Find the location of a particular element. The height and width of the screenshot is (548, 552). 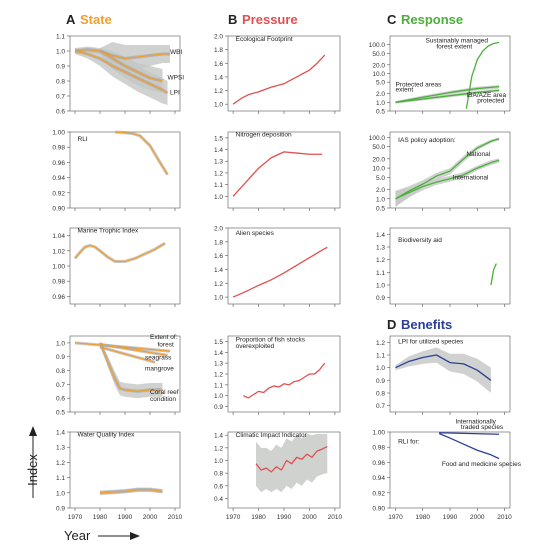

panel-annotation: traded species is located at coordinates (482, 427).